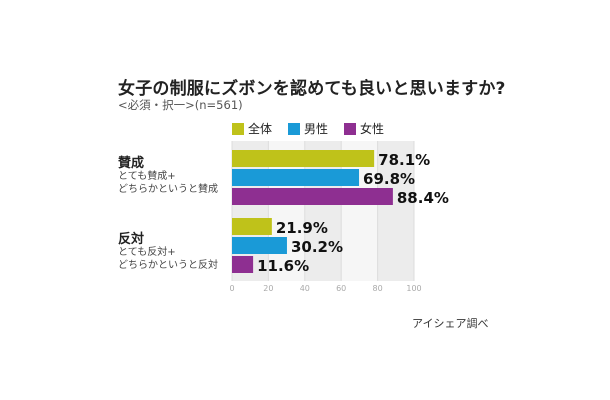 This screenshot has height=400, width=610. What do you see at coordinates (168, 189) in the screenshot?
I see `category-desc-agree-line2: どちらかというと賛成` at bounding box center [168, 189].